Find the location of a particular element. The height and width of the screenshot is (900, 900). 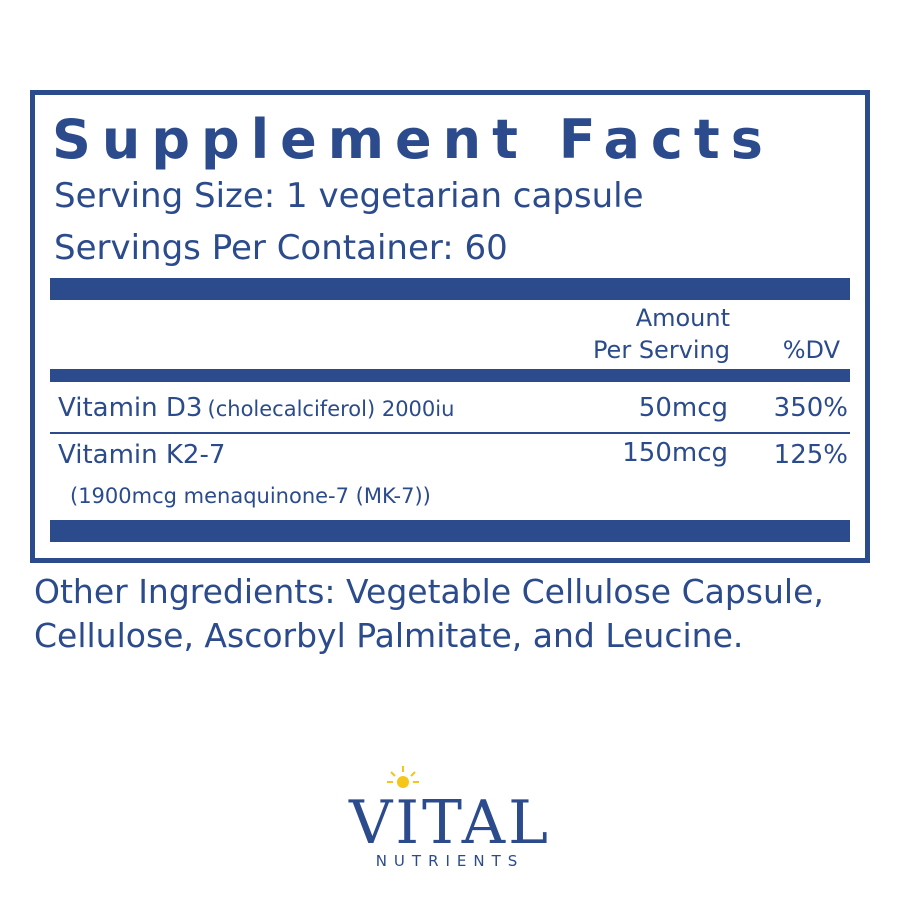

dv: 350% is located at coordinates (810, 408).